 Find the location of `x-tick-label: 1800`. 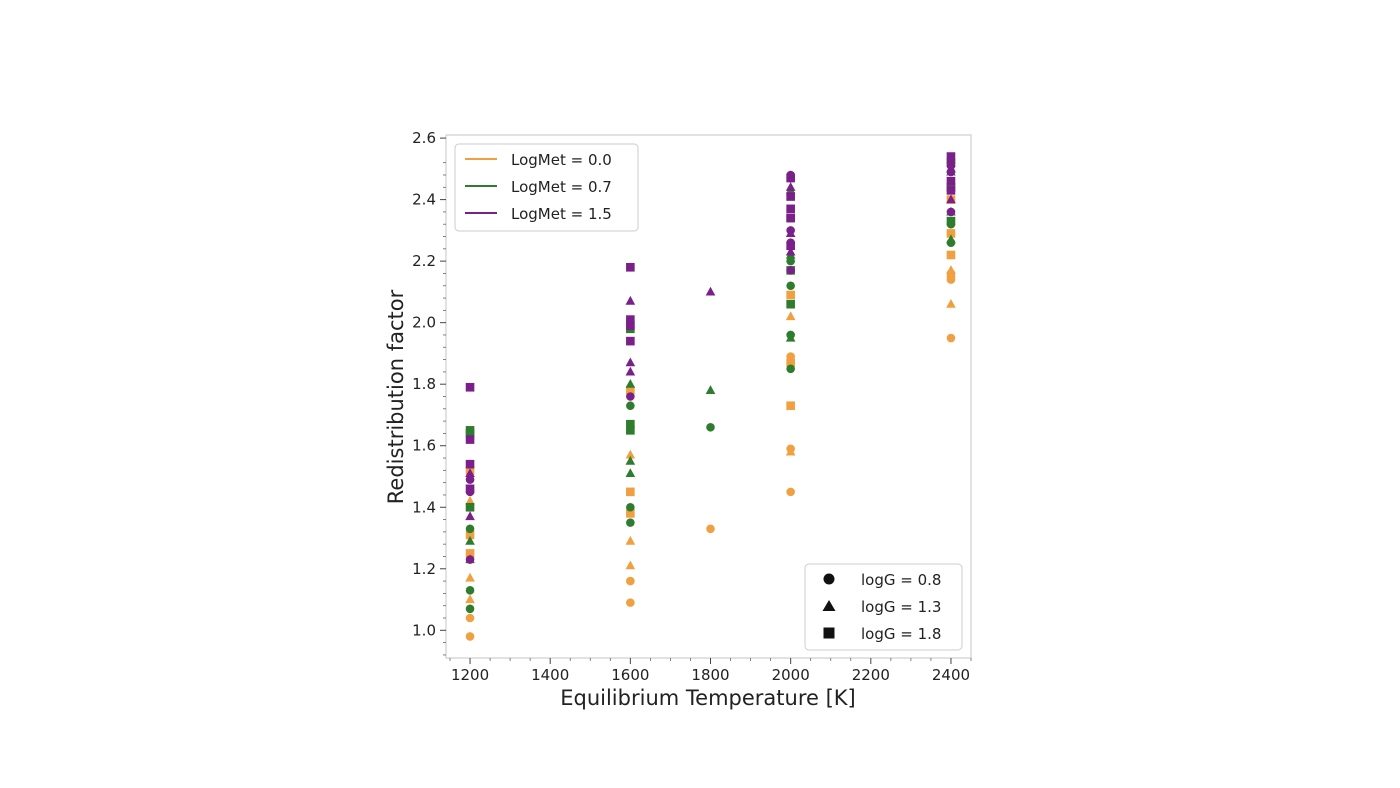

x-tick-label: 1800 is located at coordinates (710, 675).